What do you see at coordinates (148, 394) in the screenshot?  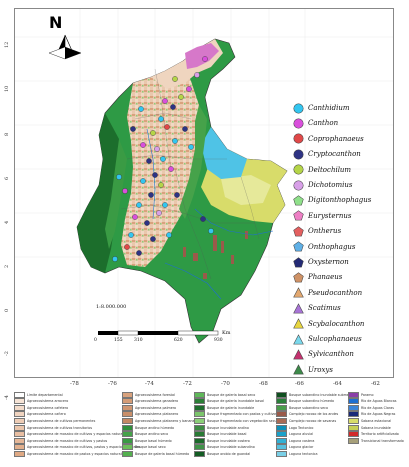 I see `land-cover-legend-item: Agroecosistema forestal` at bounding box center [148, 394].